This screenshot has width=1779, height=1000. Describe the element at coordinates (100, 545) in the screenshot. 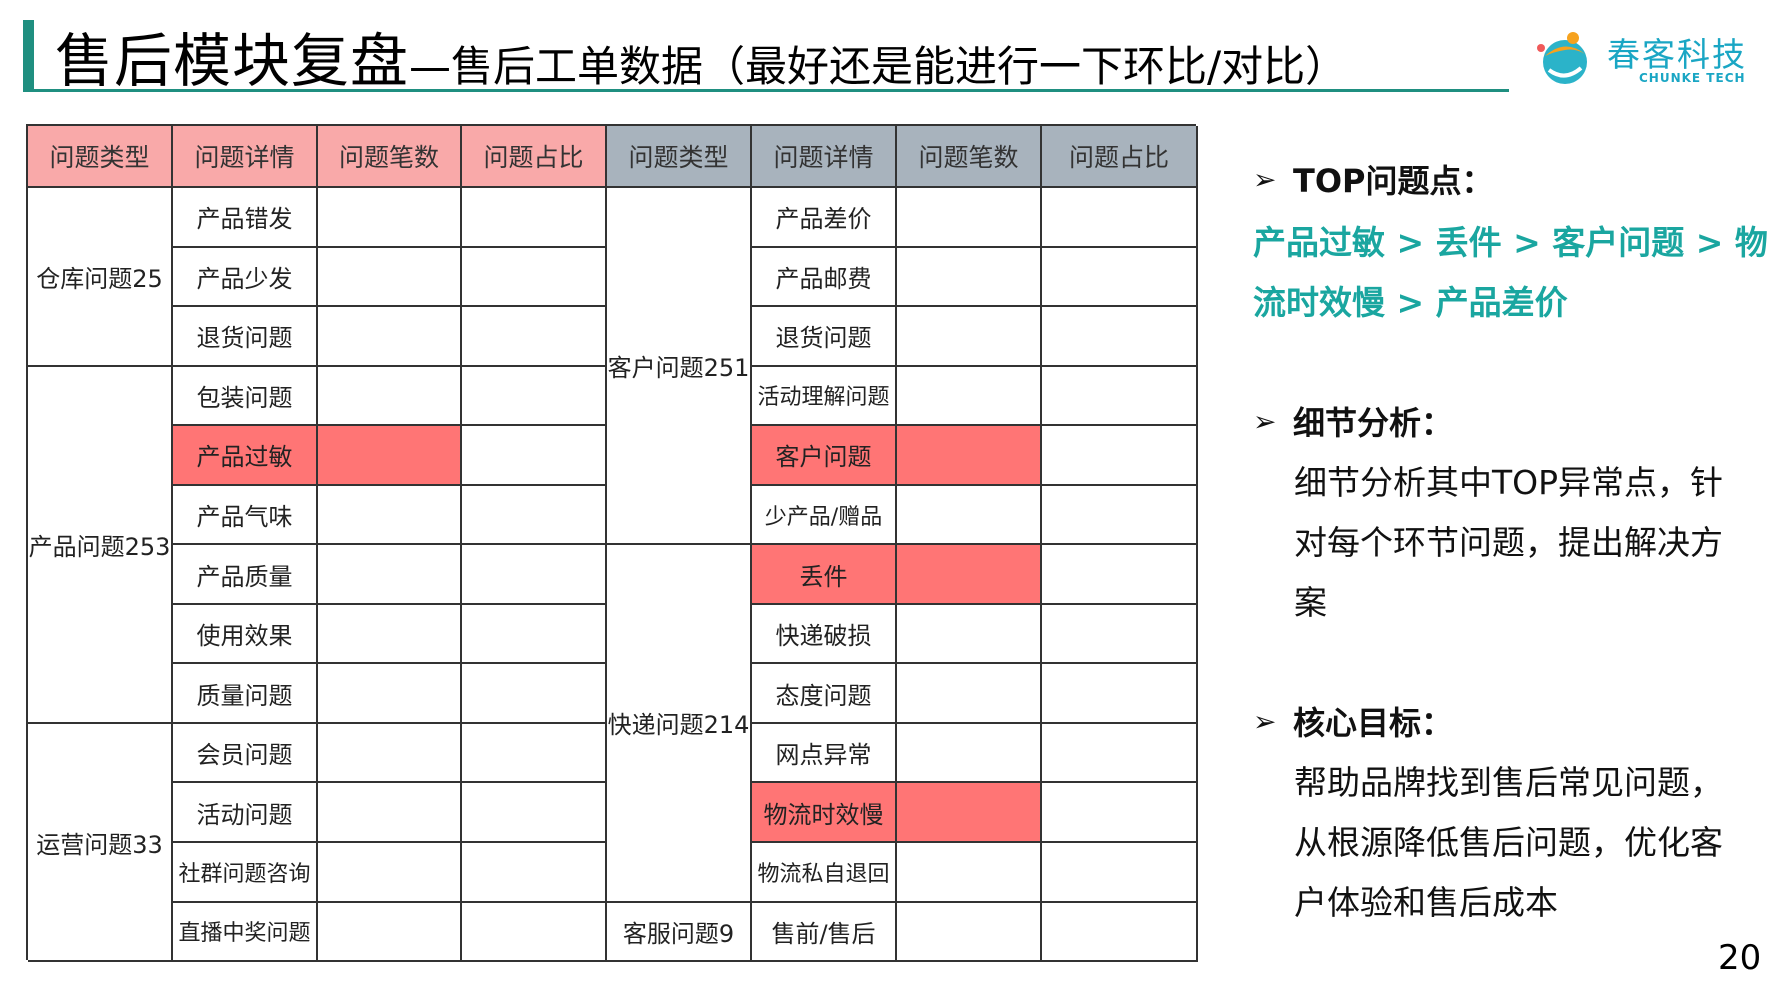

I see `issue-type-cell: 产品问题253` at that location.